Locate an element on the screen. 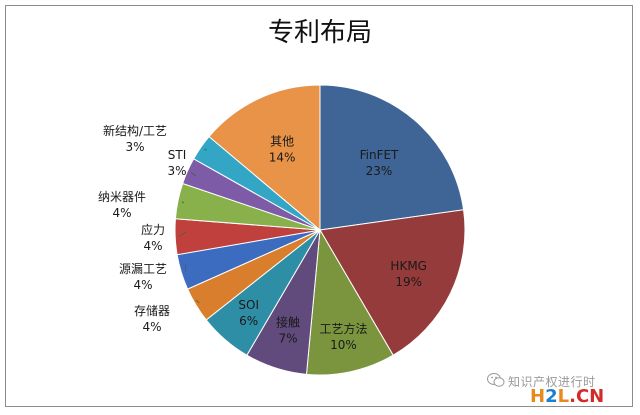  slice-label: FinFET is located at coordinates (379, 155).